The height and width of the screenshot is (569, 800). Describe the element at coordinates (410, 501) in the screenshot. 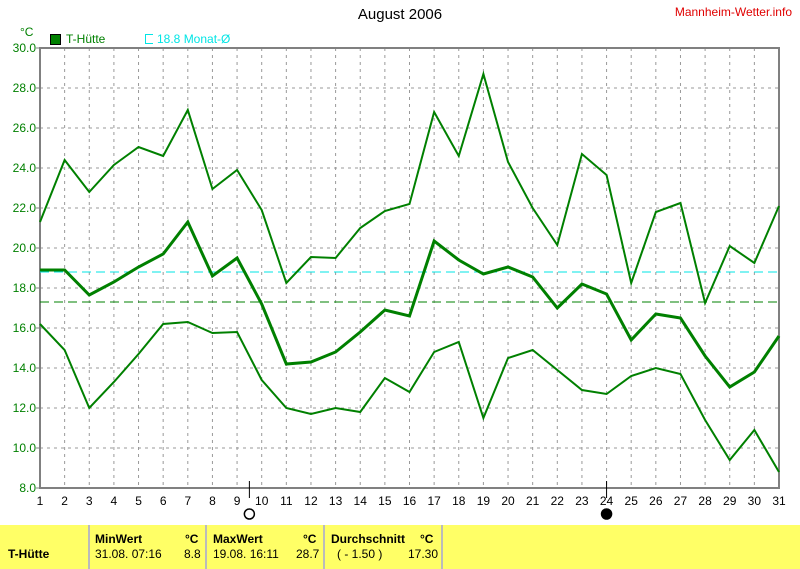

I see `x-tick-label: 16` at that location.